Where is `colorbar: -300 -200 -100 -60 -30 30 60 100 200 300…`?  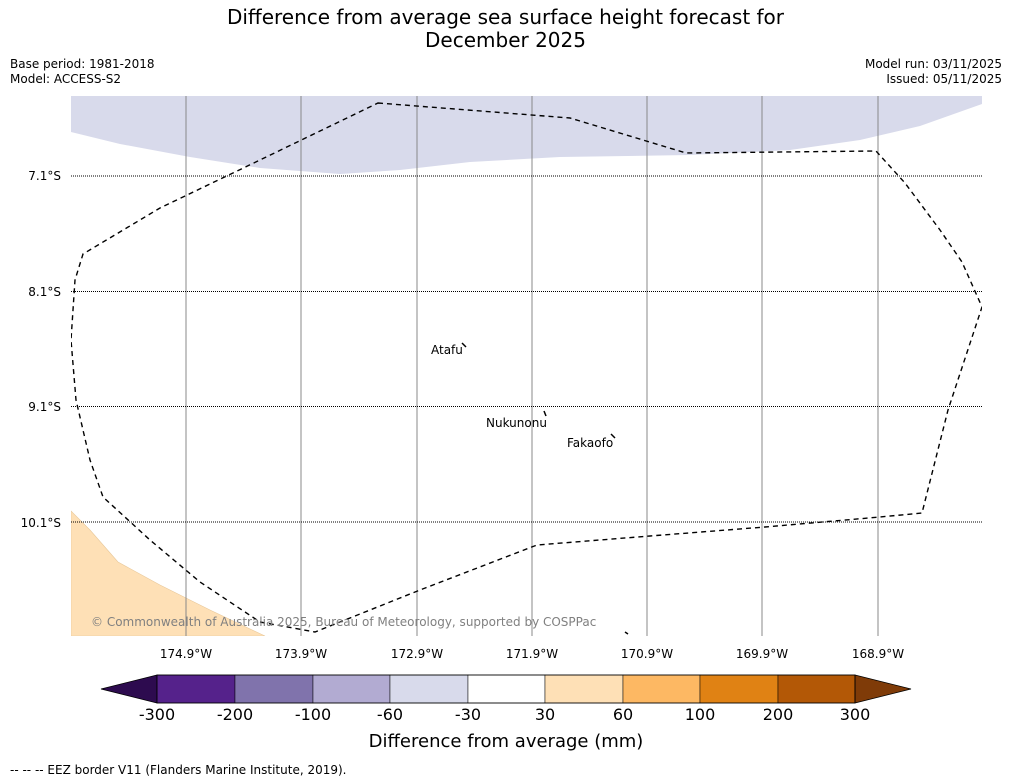 colorbar: -300 -200 -100 -60 -30 30 60 100 200 300… is located at coordinates (506, 713).